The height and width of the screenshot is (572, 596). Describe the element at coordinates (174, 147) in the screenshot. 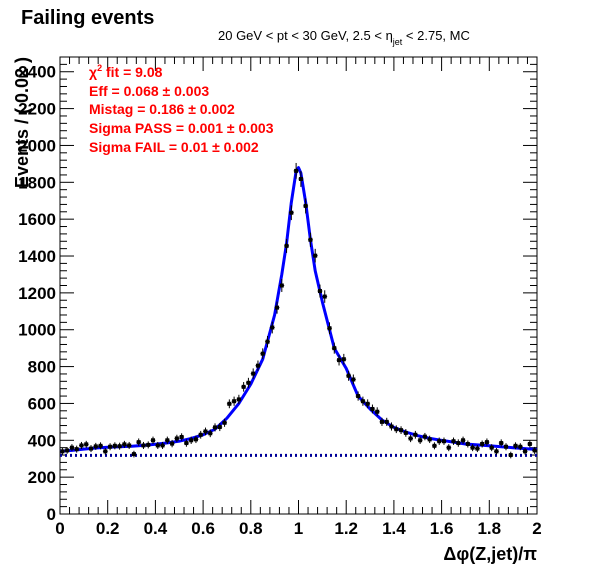

I see `fit-sigma-fail: Sigma FAIL = 0.01 ± 0.002` at that location.